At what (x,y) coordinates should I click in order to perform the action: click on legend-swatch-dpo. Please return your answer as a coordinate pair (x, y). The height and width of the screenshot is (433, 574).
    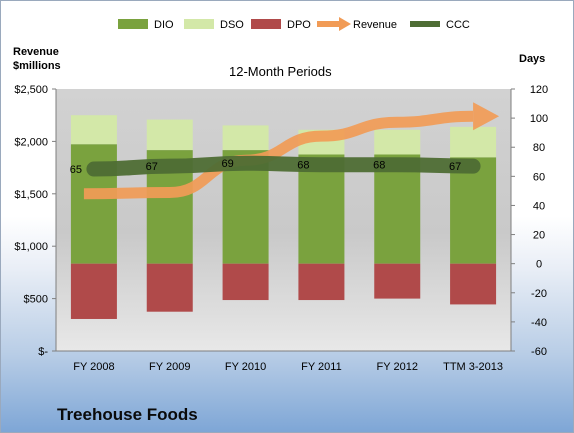
    Looking at the image, I should click on (266, 24).